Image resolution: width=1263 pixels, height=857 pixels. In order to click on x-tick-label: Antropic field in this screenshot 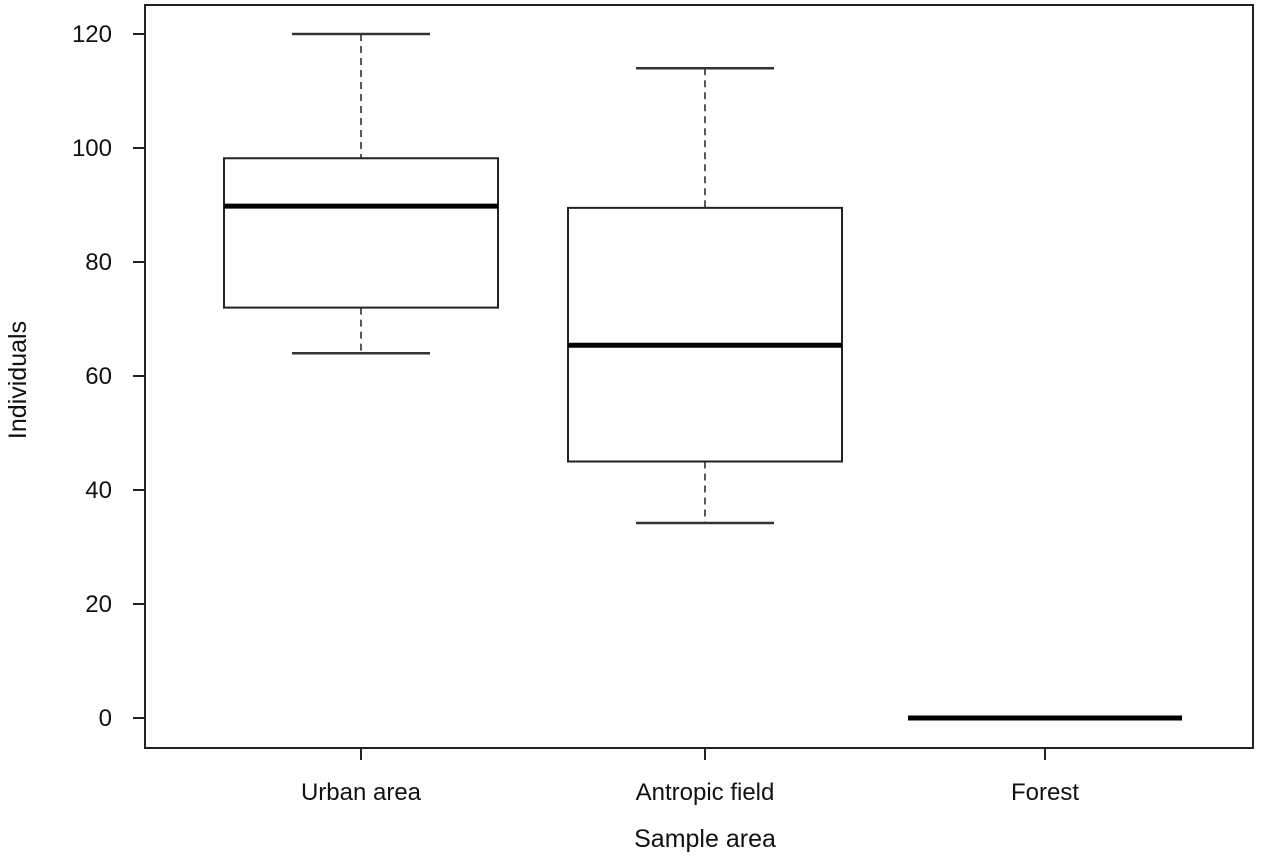, I will do `click(705, 792)`.